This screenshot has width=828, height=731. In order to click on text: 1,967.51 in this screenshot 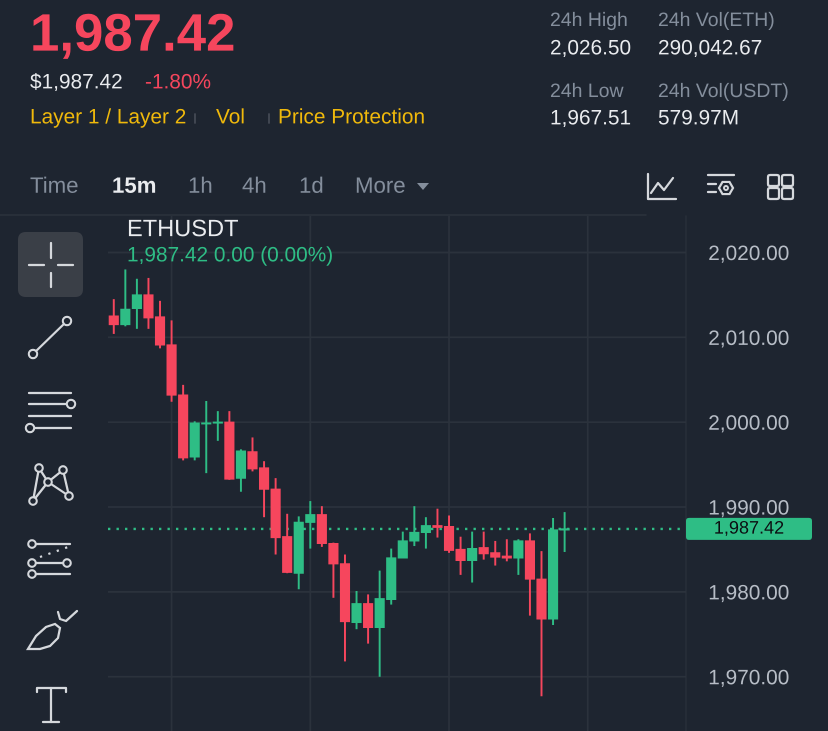, I will do `click(591, 119)`.